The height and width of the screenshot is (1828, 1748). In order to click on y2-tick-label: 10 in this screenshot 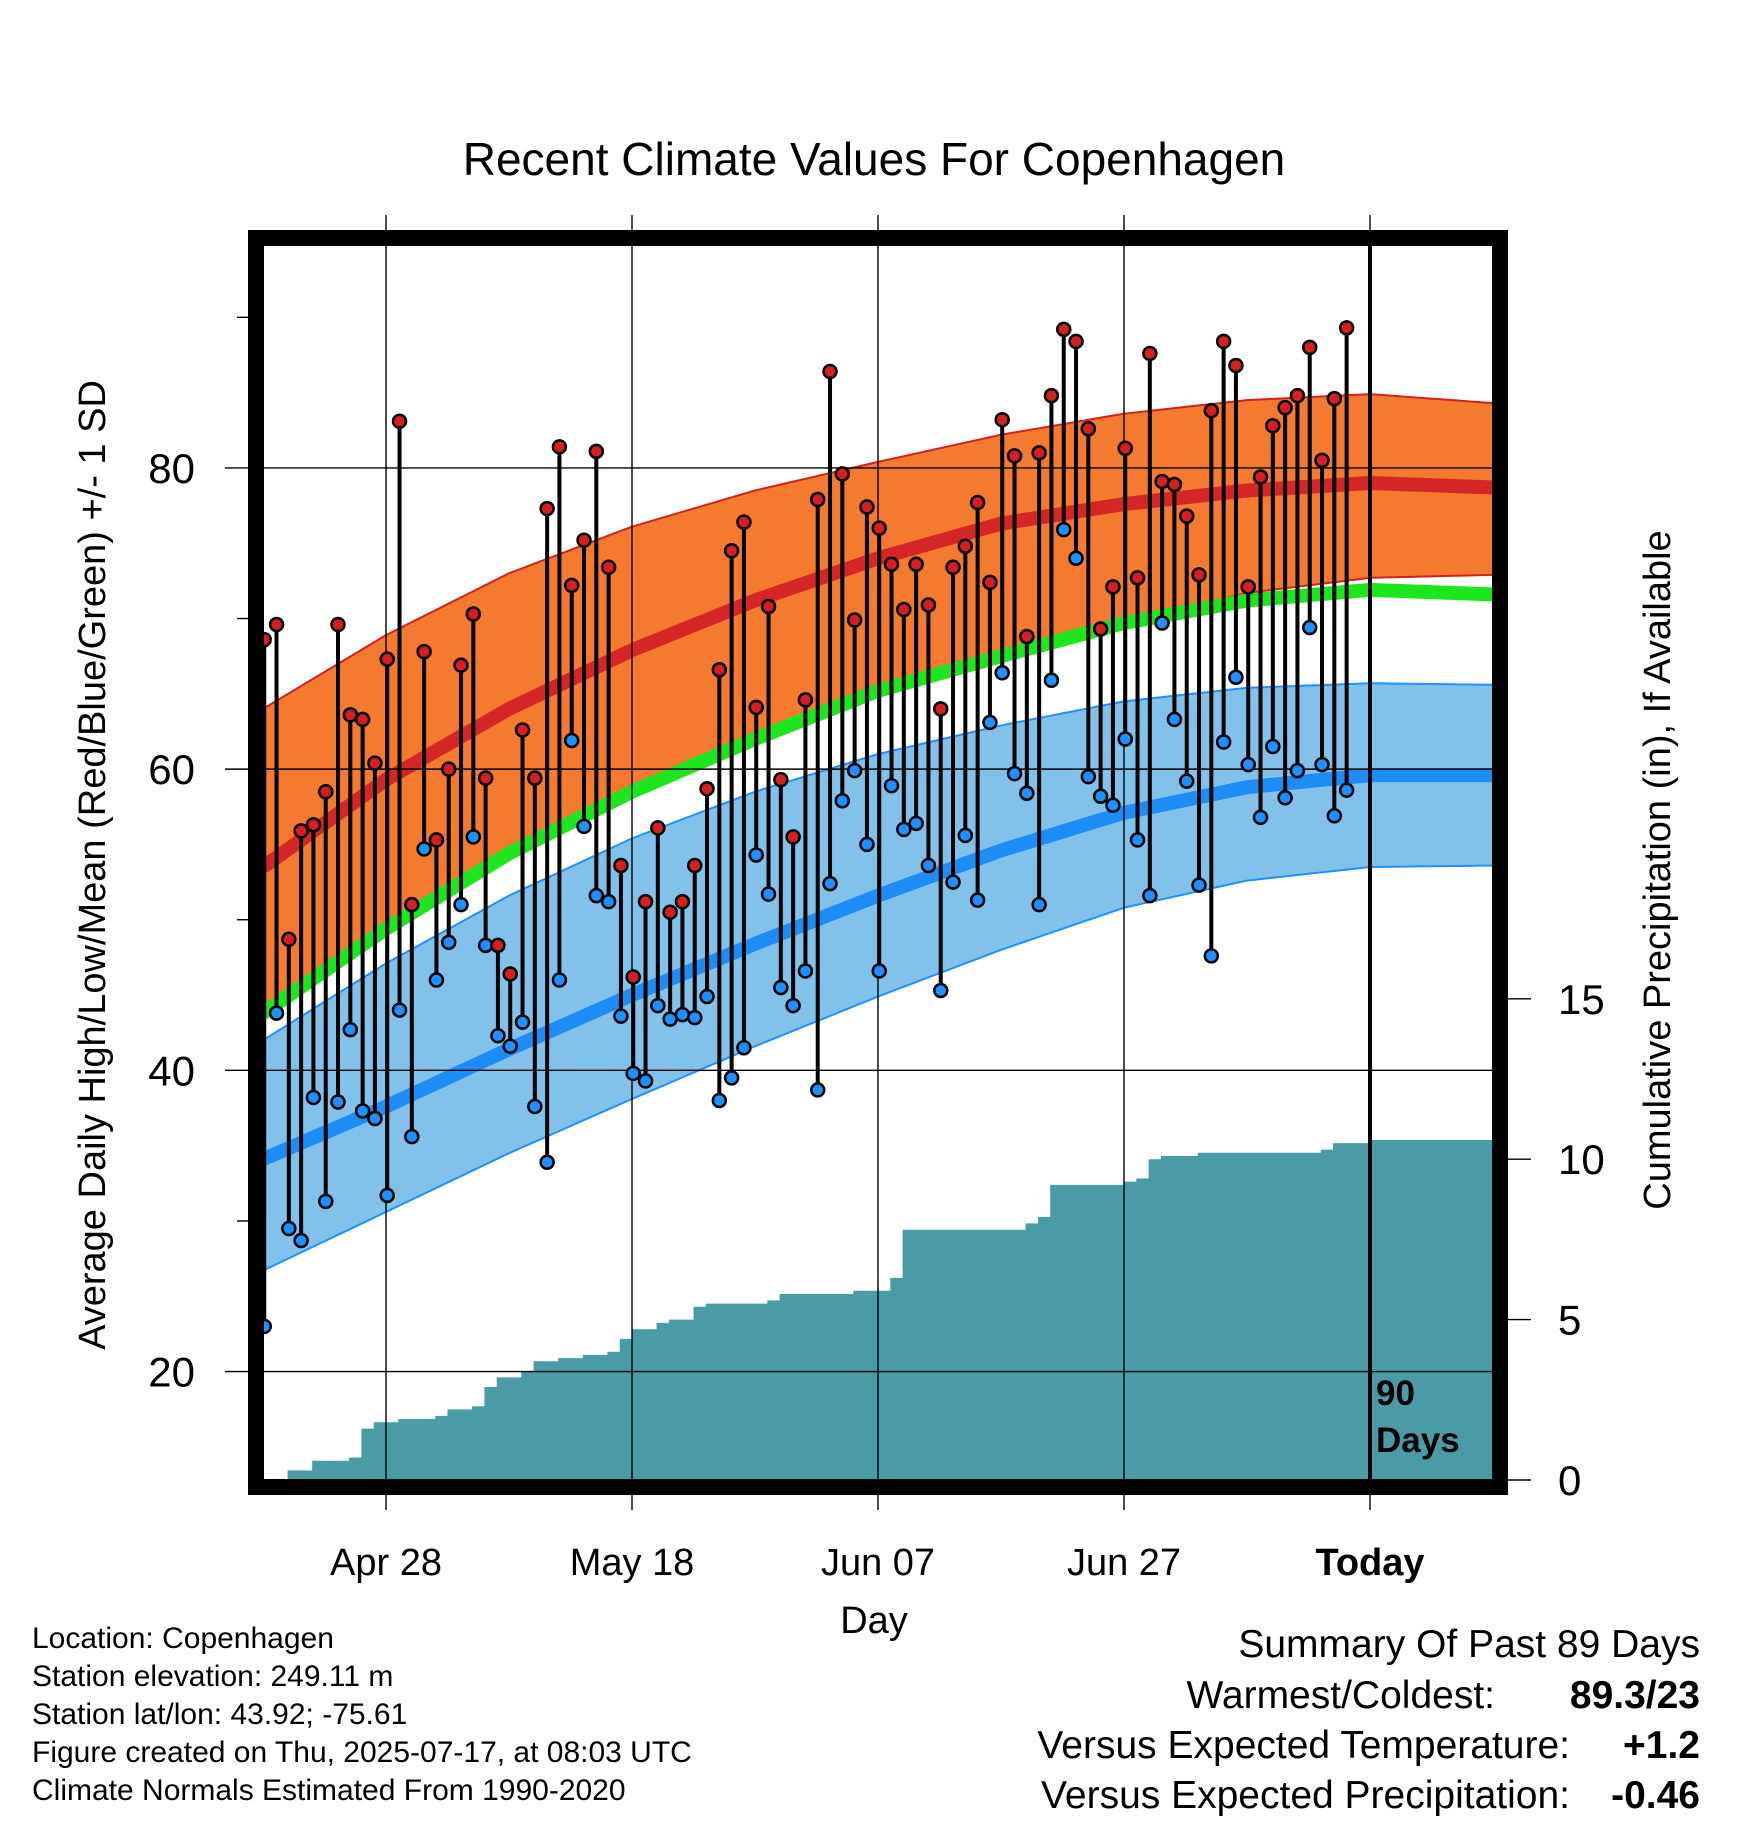, I will do `click(1581, 1159)`.